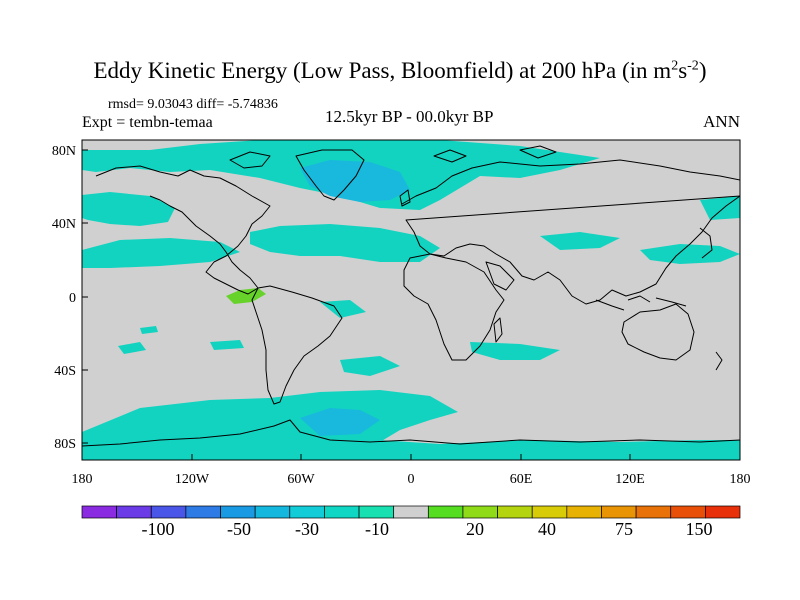 The height and width of the screenshot is (600, 800). What do you see at coordinates (183, 230) in the screenshot?
I see `coast-north-america` at bounding box center [183, 230].